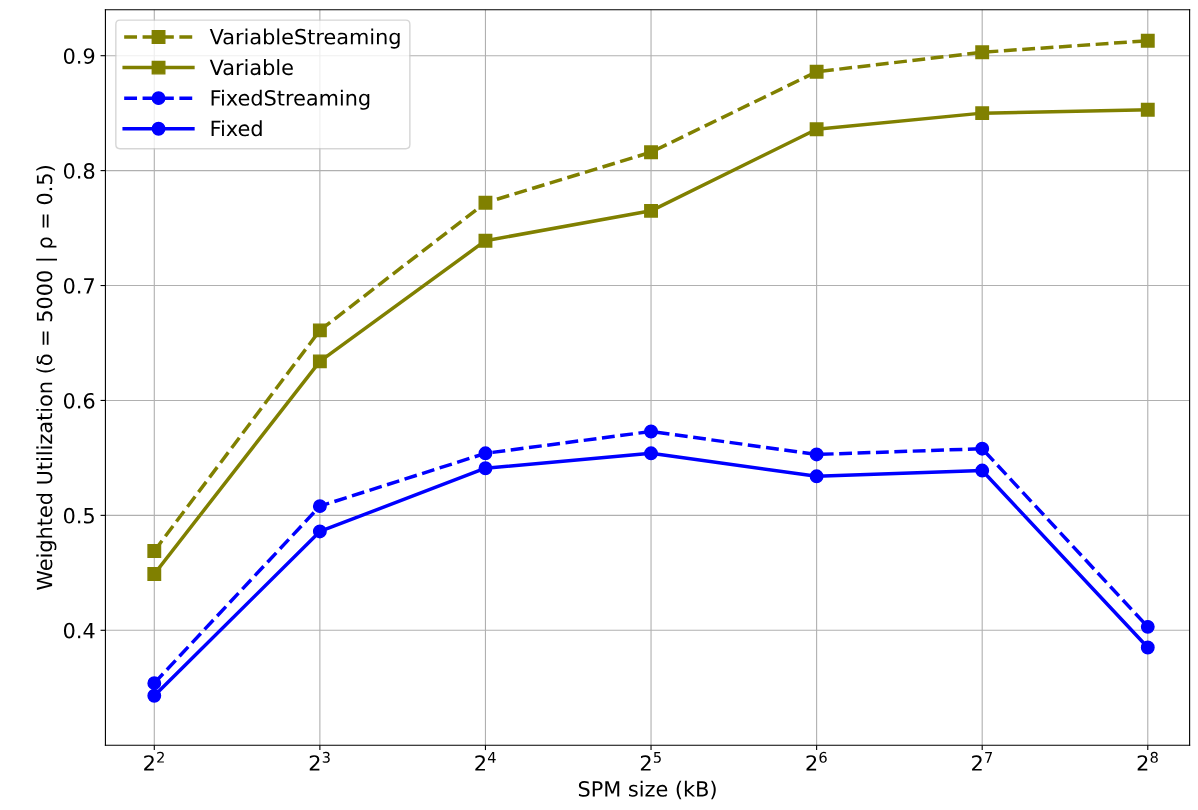 The height and width of the screenshot is (810, 1198). Describe the element at coordinates (1147, 761) in the screenshot. I see `x-tick-label: 2$^{8}$` at that location.